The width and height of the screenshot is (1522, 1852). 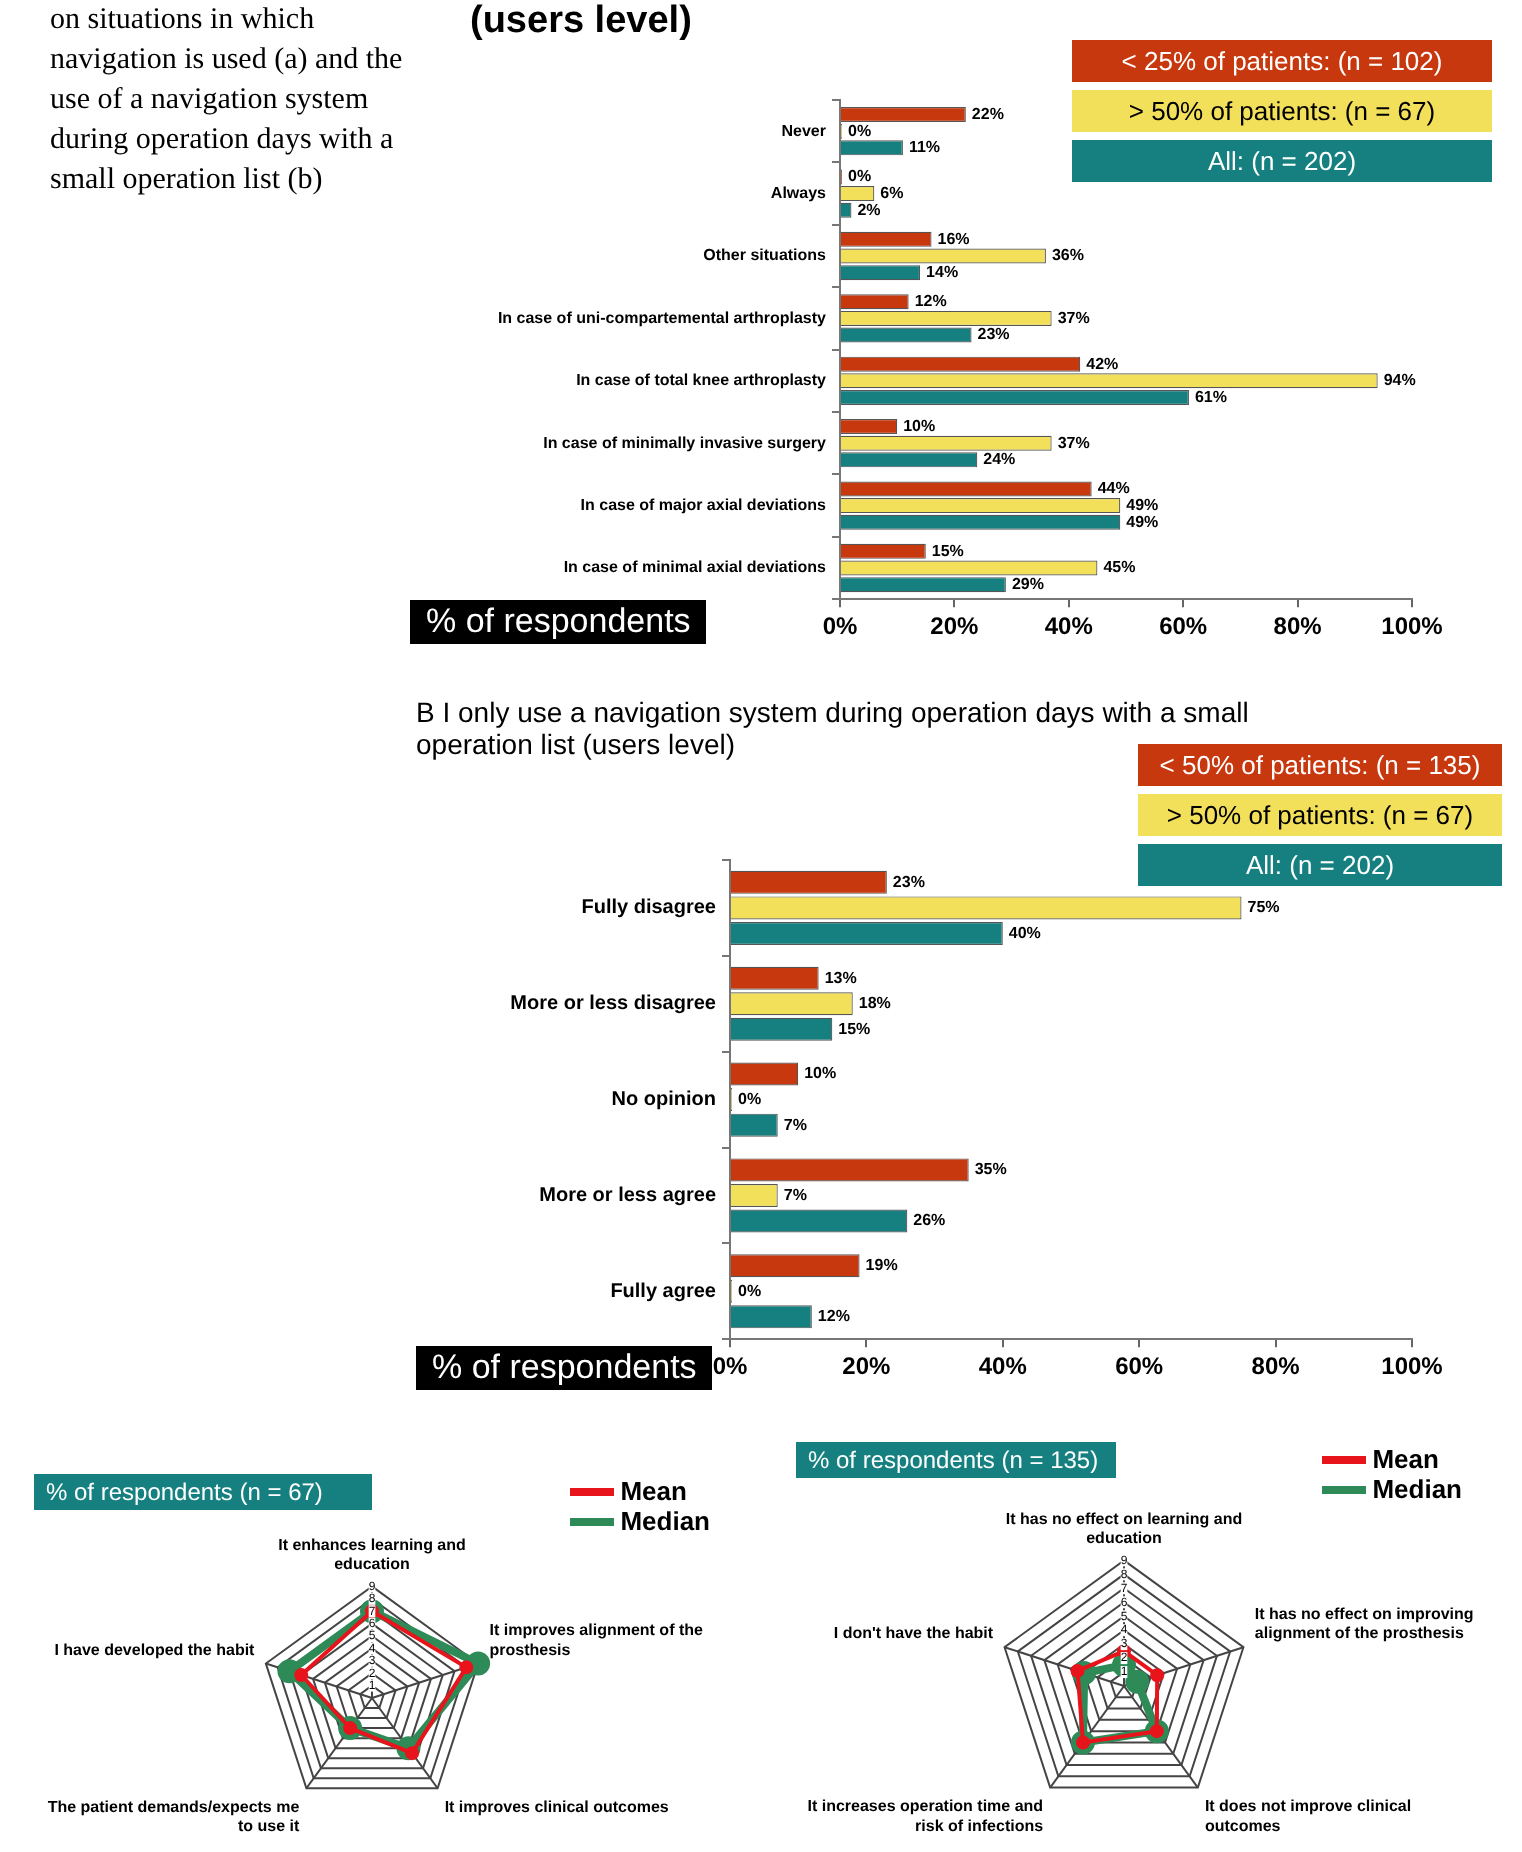 I want to click on data-label: 24%, so click(x=999, y=459).